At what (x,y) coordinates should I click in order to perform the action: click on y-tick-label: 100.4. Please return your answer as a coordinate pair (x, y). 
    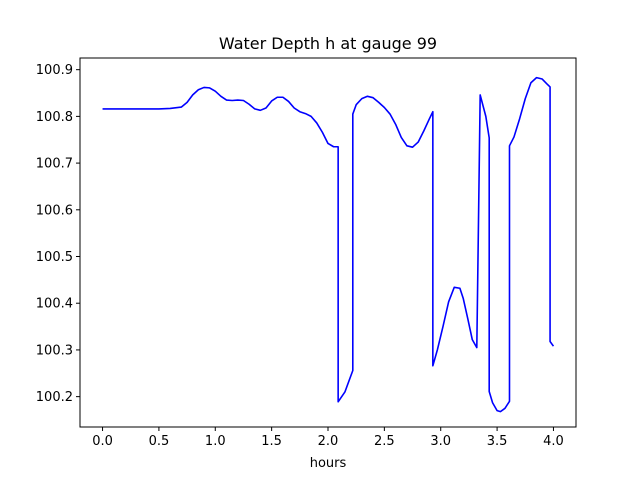
    Looking at the image, I should click on (54, 304).